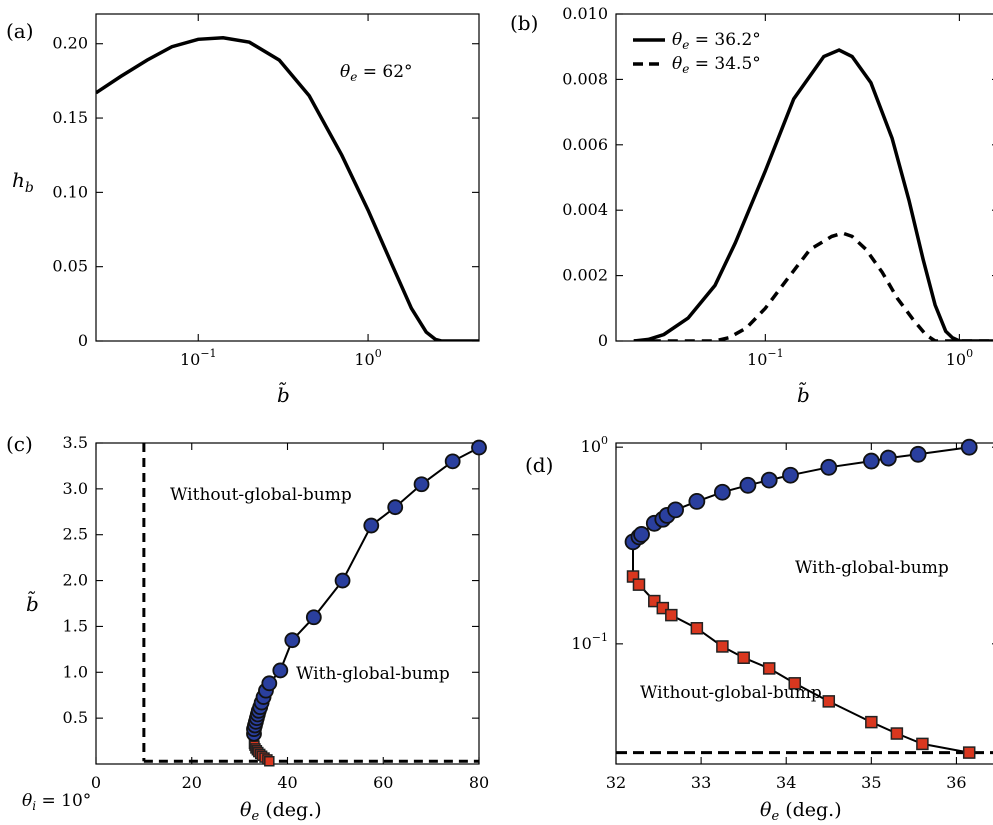  I want to click on y-tick-label: 0.008, so click(585, 78).